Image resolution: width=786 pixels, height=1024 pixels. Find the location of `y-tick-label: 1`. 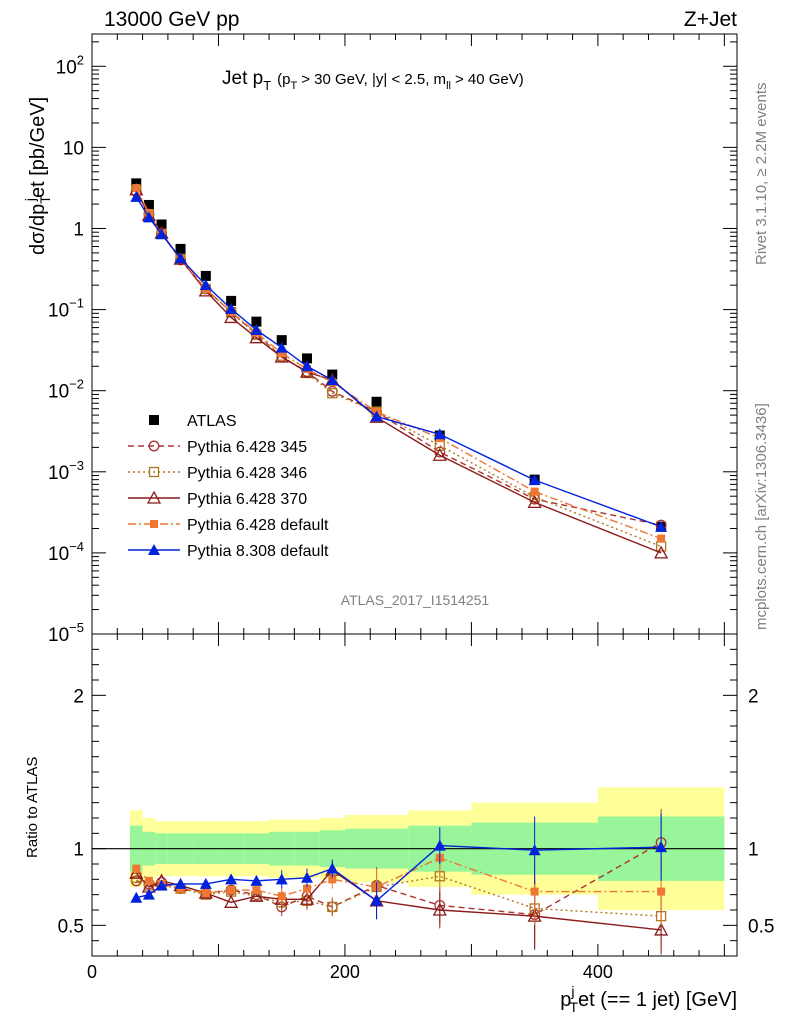

y-tick-label: 1 is located at coordinates (78, 229).